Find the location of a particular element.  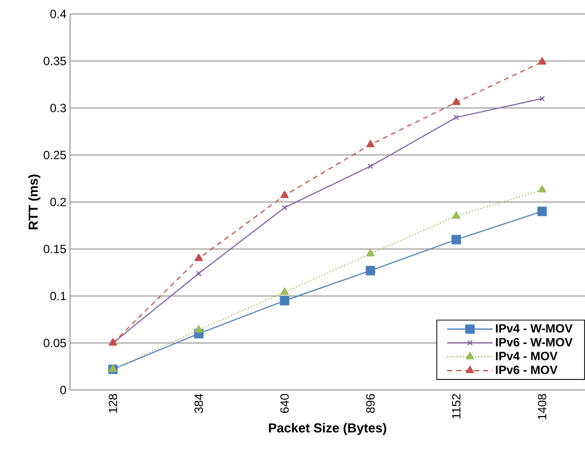

y-tick-label: 0.05 is located at coordinates (55, 343).